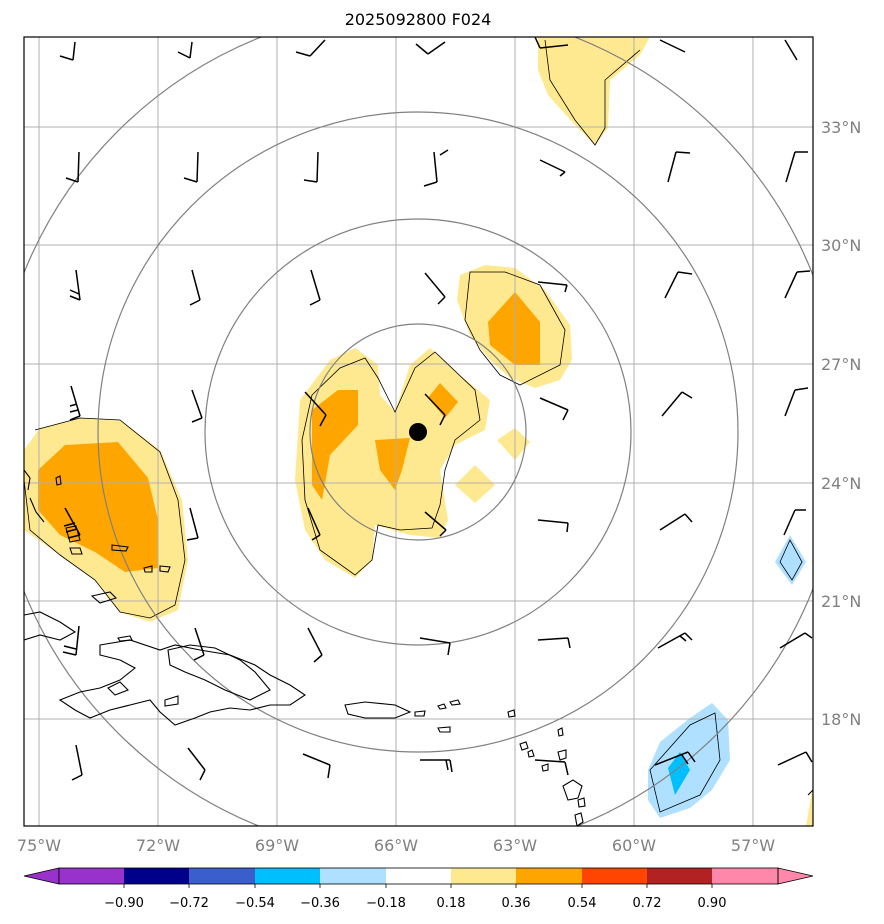 This screenshot has height=924, width=884. Describe the element at coordinates (634, 845) in the screenshot. I see `lon-tick-label: 60°W` at that location.